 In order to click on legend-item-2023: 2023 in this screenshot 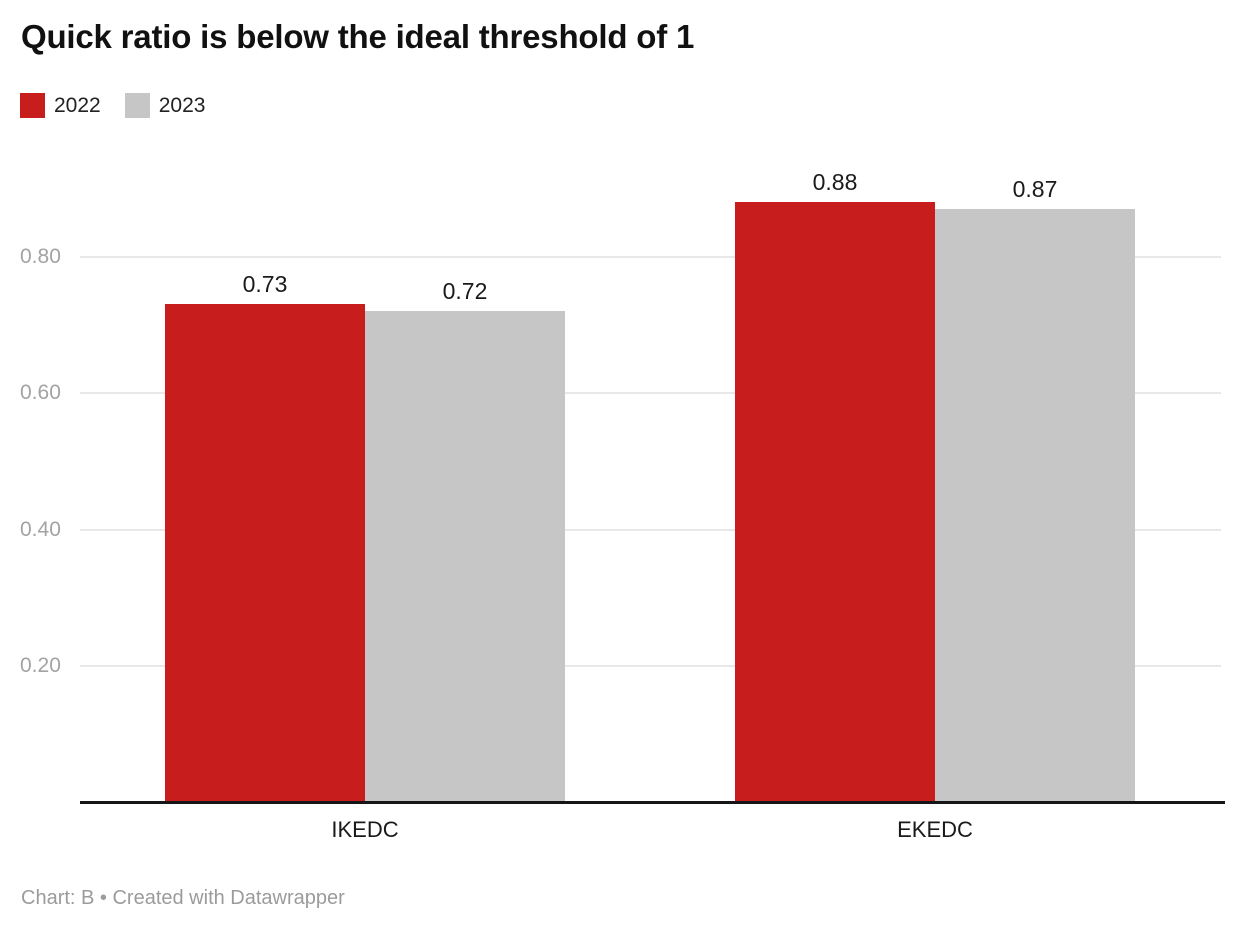, I will do `click(165, 105)`.